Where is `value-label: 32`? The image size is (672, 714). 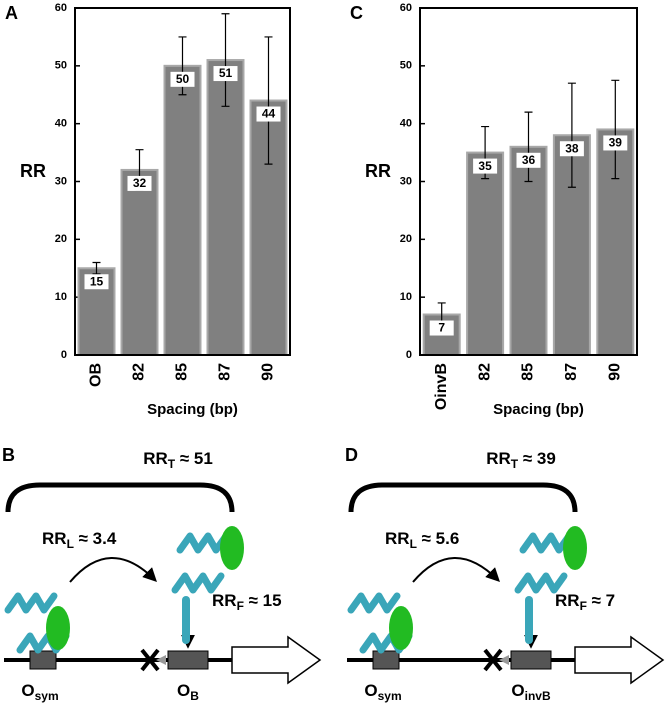 value-label: 32 is located at coordinates (140, 183).